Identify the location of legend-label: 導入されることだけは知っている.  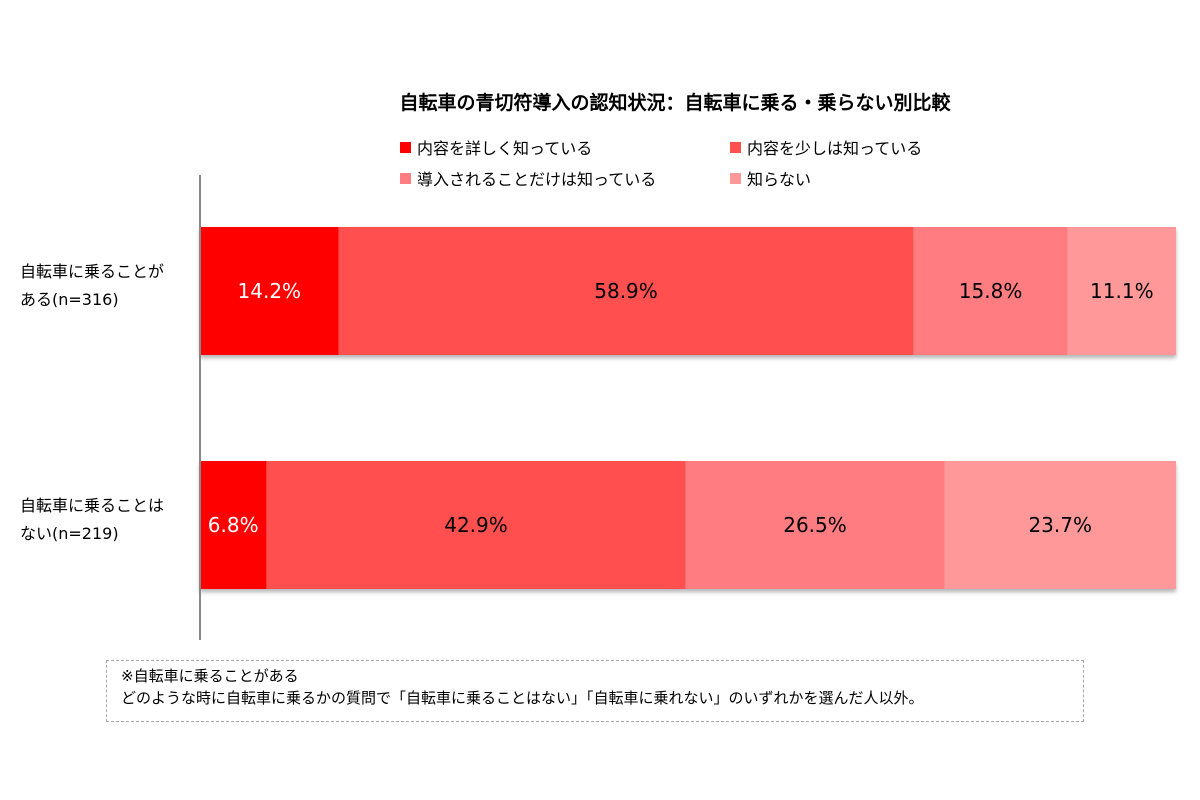
(537, 179).